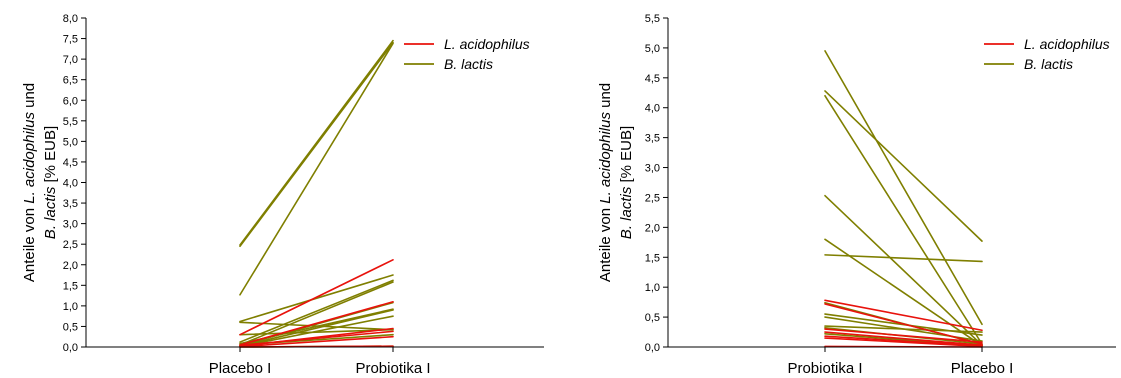 The image size is (1121, 378). I want to click on y-ticks: 0,0 0,5 1,0 1,5 2,0 2,5 3,0 3,5 4,0 4,5 5,0 5,5, so click(656, 183).